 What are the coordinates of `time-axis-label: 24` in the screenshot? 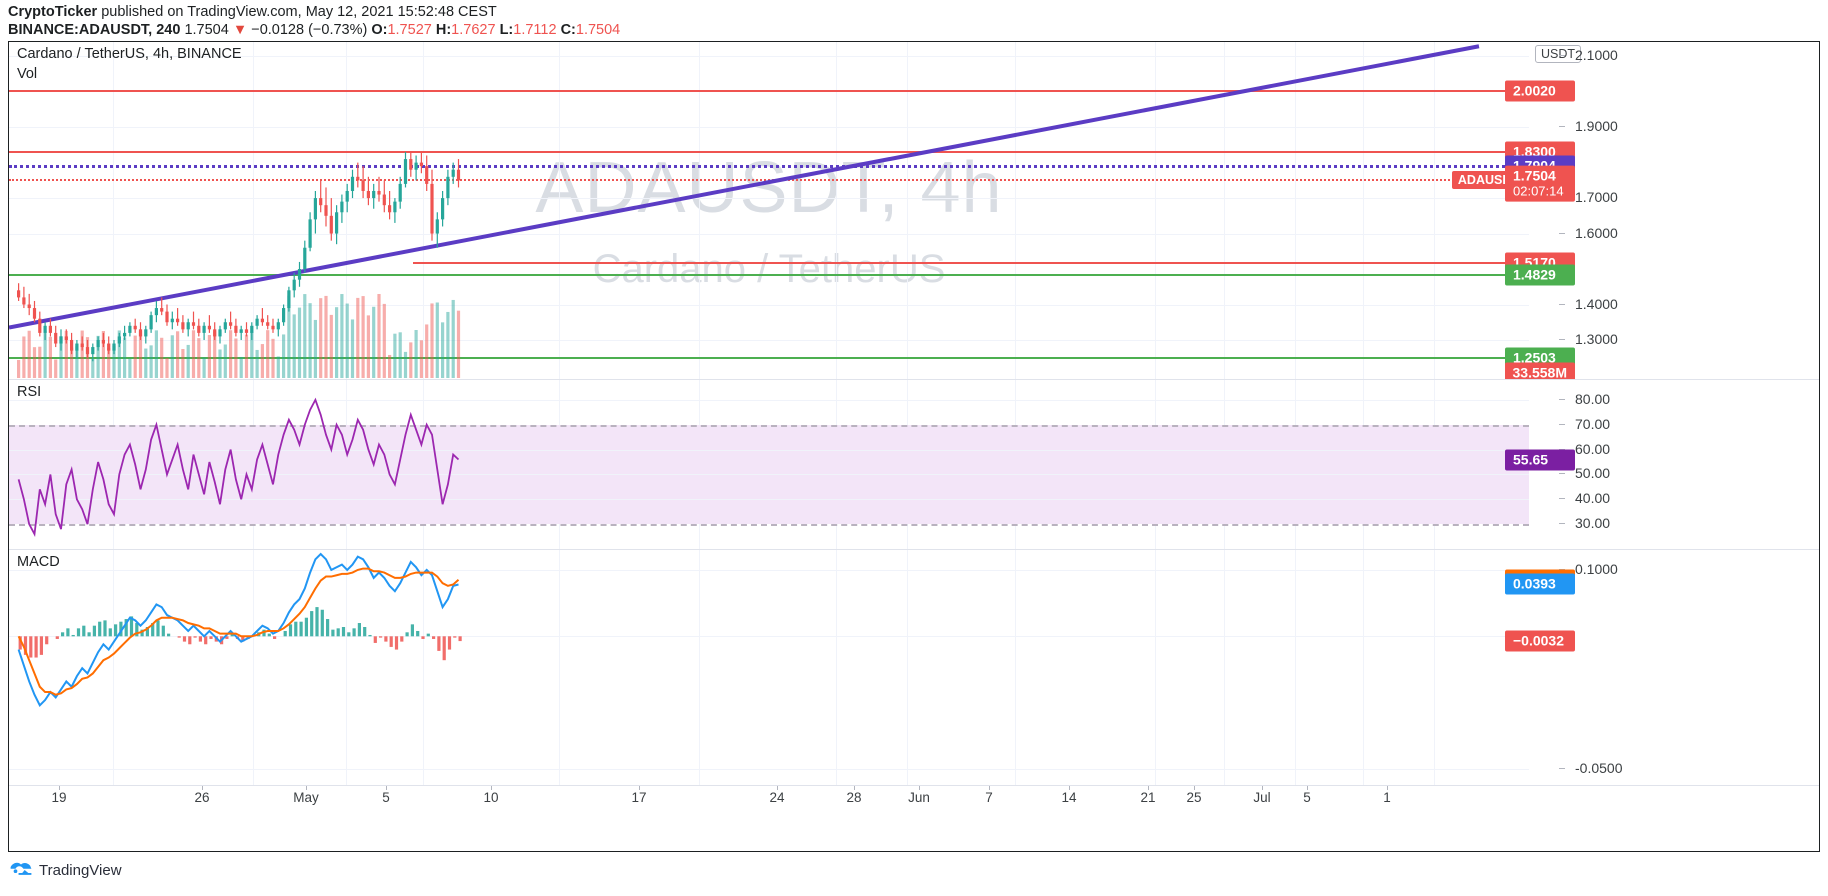 It's located at (777, 797).